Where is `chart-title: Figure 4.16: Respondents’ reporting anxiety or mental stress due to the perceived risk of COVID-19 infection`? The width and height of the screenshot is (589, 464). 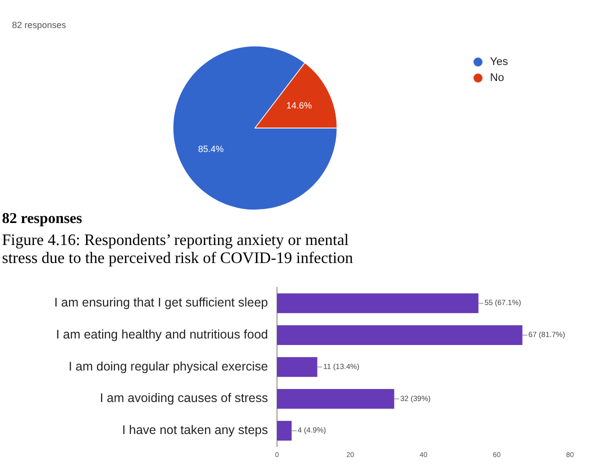
chart-title: Figure 4.16: Respondents’ reporting anxiety or mental stress due to the perceived risk of COVID-19 infection is located at coordinates (178, 249).